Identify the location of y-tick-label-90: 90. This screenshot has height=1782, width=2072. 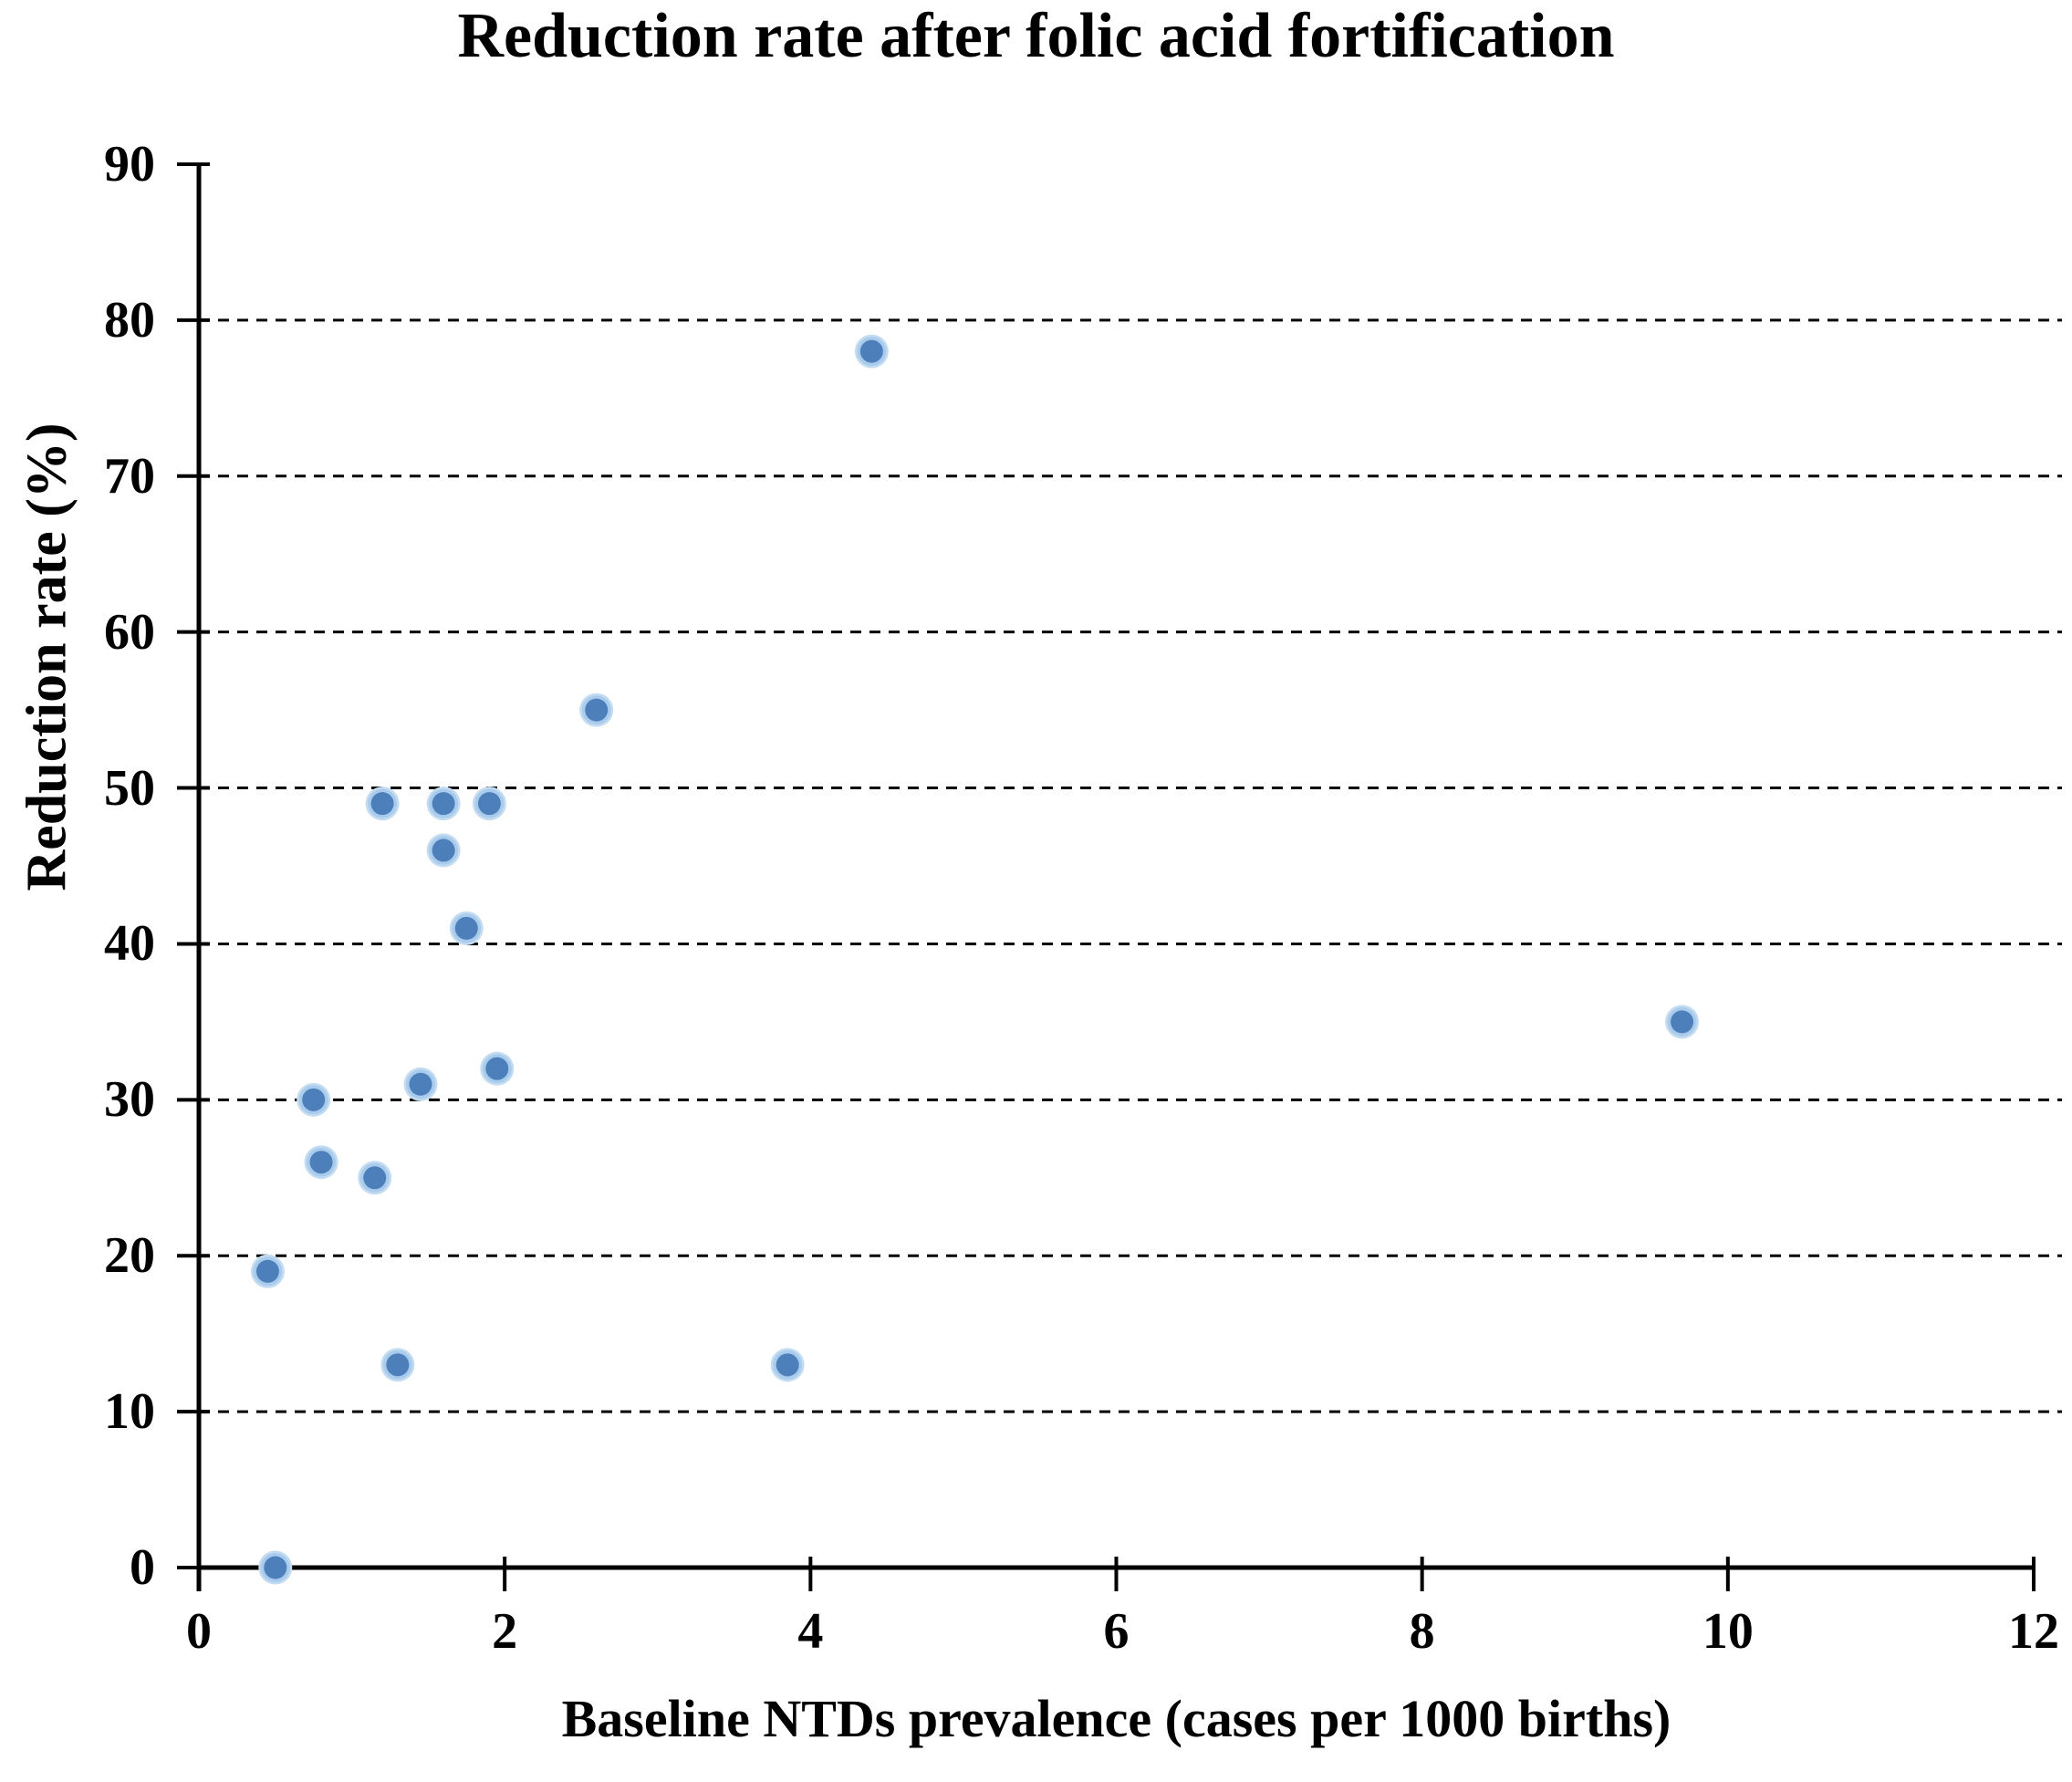
(129, 165).